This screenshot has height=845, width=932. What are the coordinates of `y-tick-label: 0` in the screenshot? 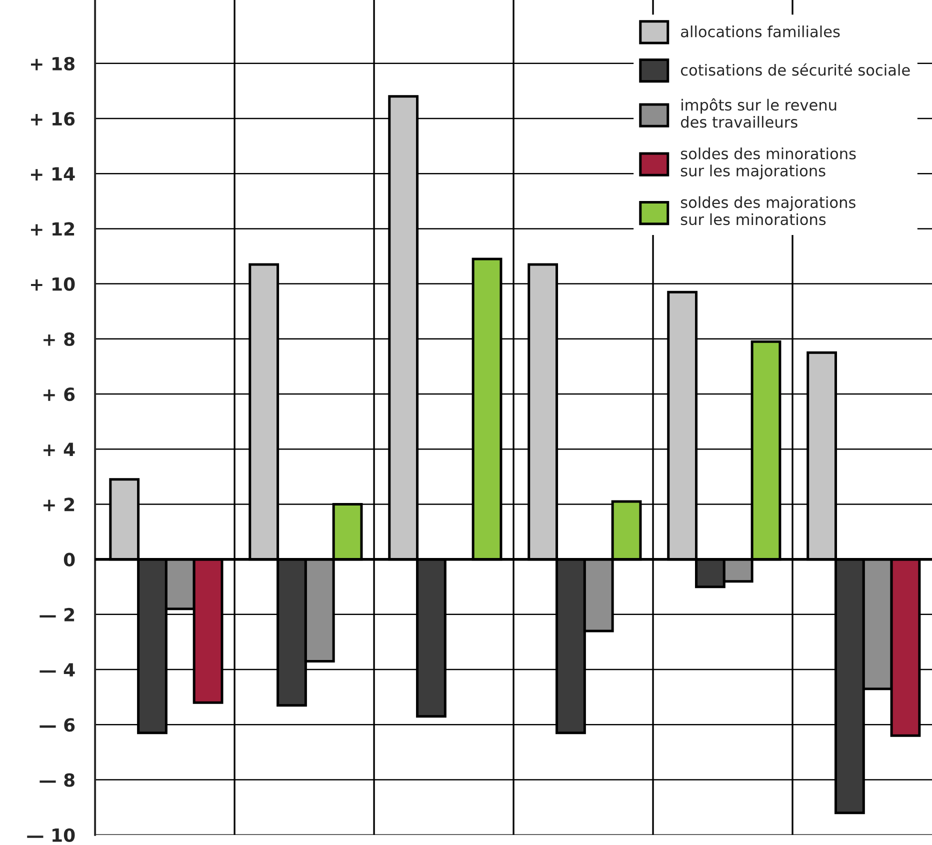 It's located at (69, 559).